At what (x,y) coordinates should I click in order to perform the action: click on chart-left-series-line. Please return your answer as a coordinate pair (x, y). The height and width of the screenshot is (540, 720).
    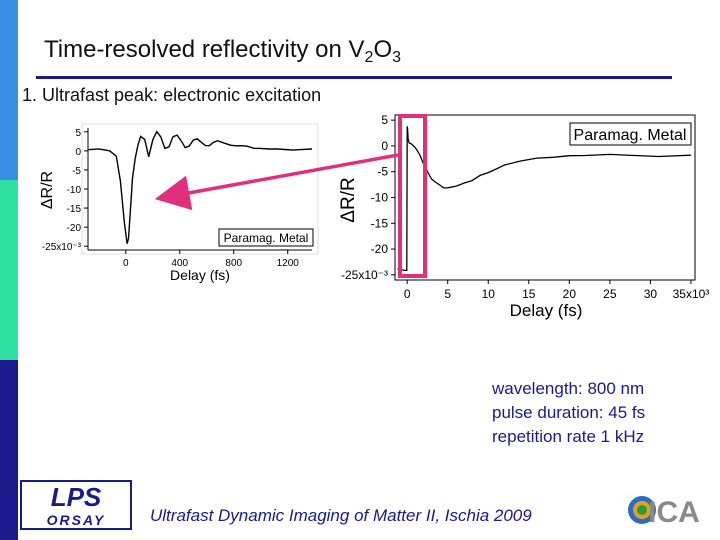
    Looking at the image, I should click on (200, 187).